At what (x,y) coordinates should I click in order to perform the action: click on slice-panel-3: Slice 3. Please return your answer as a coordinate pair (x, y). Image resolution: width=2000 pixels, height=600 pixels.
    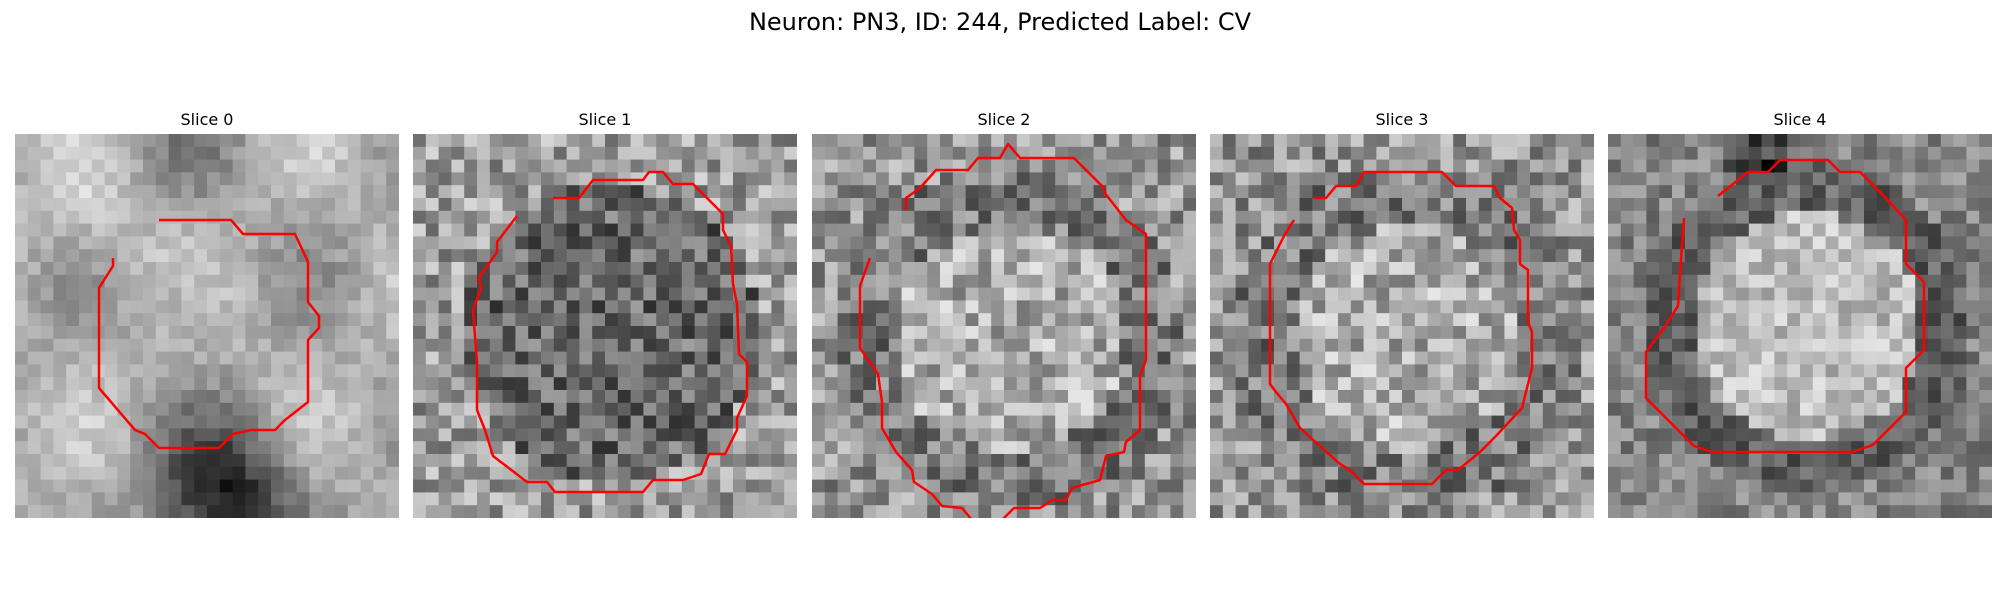
    Looking at the image, I should click on (1402, 313).